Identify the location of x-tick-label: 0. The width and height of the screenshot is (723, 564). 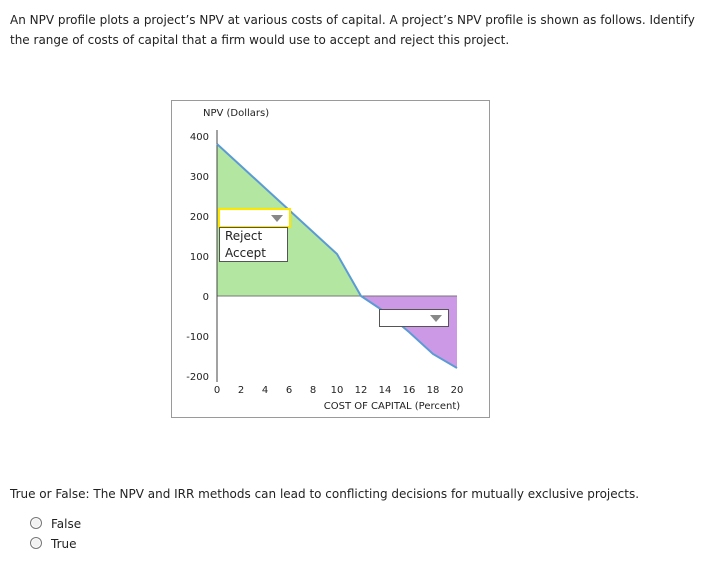
(217, 390).